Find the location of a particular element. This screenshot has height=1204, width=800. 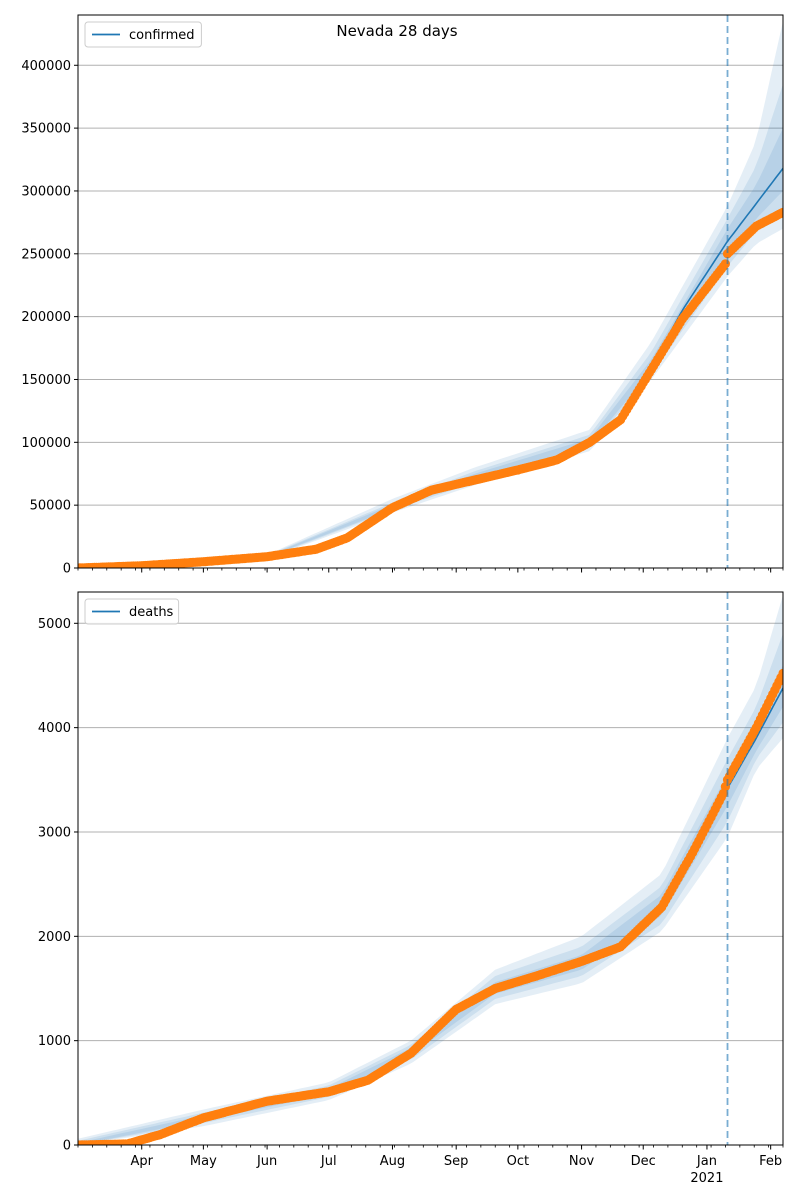

y-tick-label: 5000 is located at coordinates (54, 624).